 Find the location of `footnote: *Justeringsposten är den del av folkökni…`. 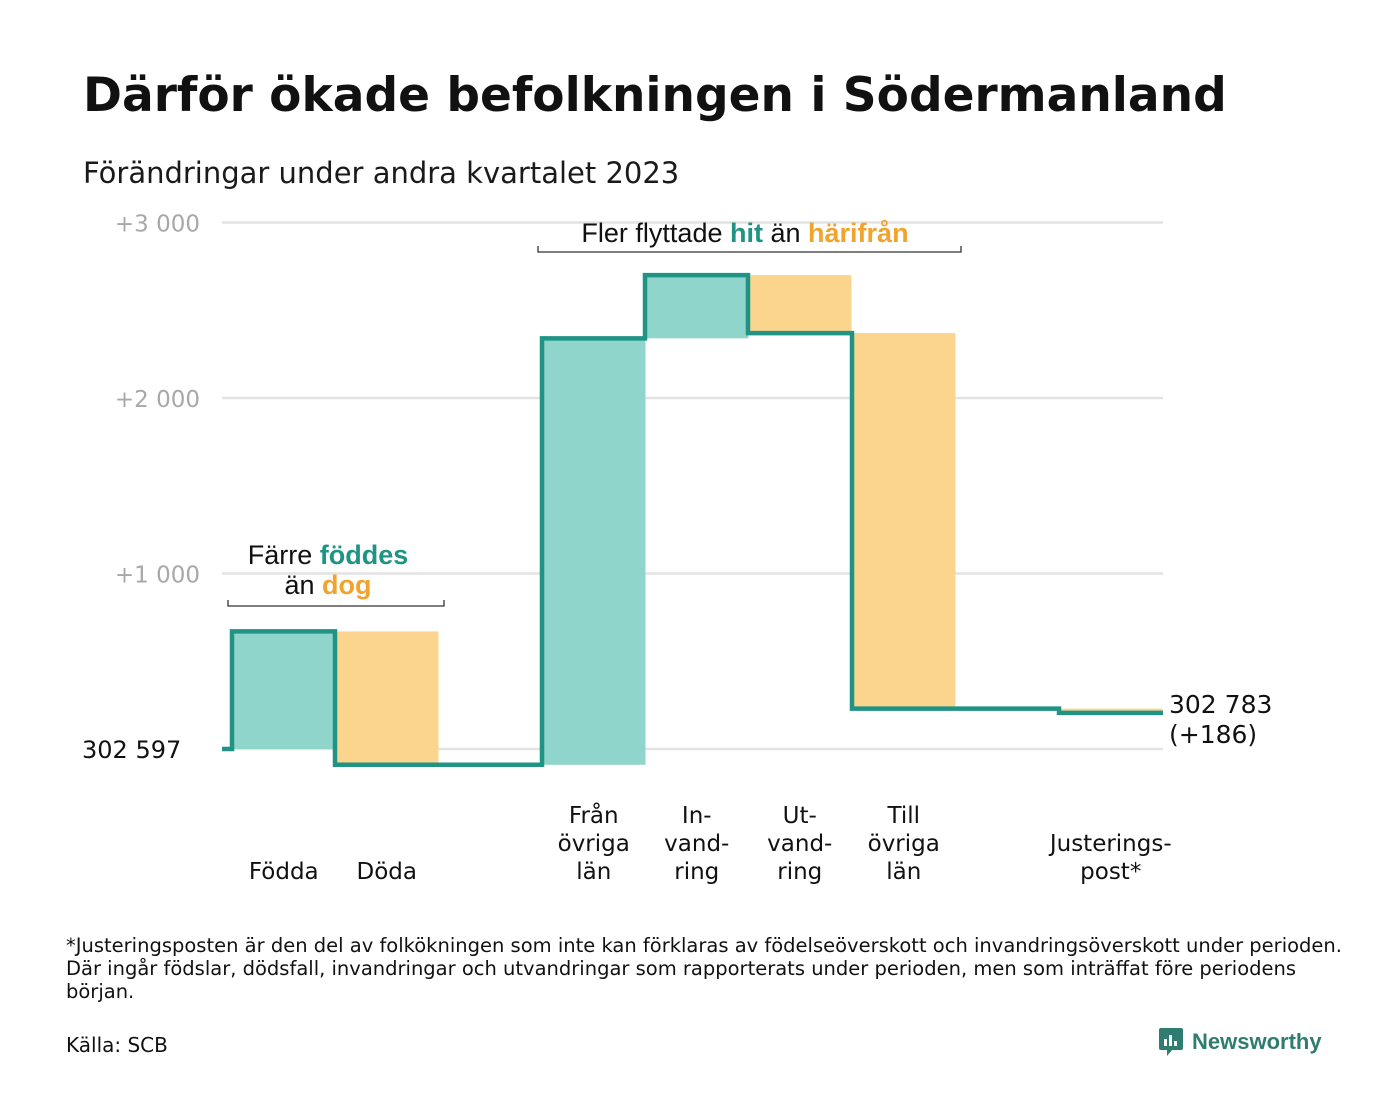

footnote: *Justeringsposten är den del av folkökni… is located at coordinates (704, 968).